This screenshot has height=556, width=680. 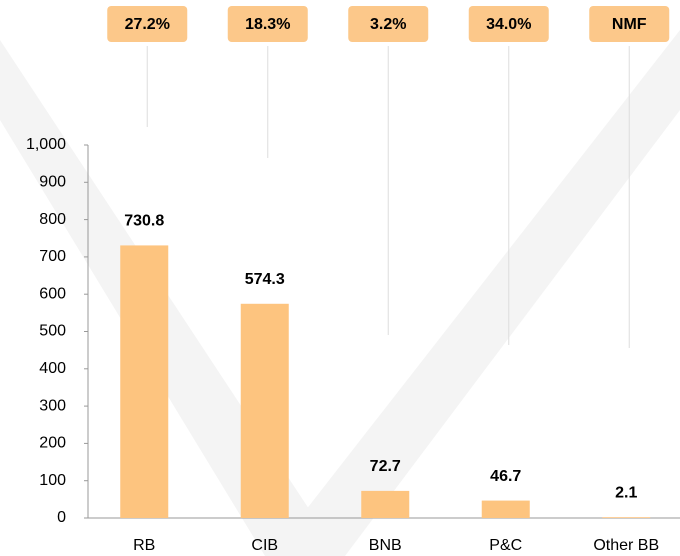 I want to click on y-tick-label: 0, so click(x=61, y=517).